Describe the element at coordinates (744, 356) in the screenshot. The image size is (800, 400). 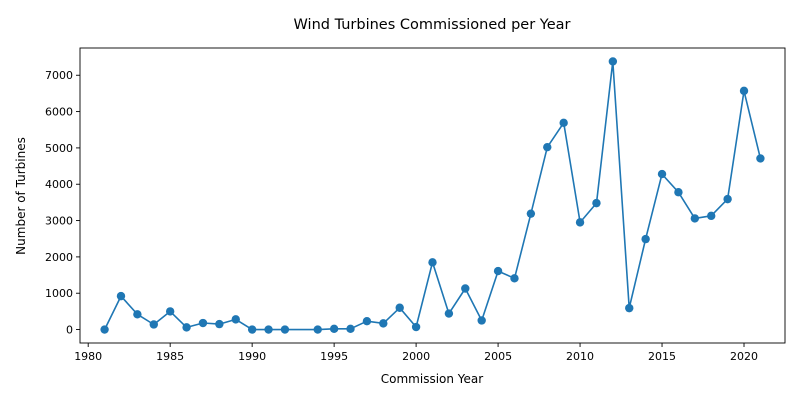
I see `x-tick-label: 2020` at that location.